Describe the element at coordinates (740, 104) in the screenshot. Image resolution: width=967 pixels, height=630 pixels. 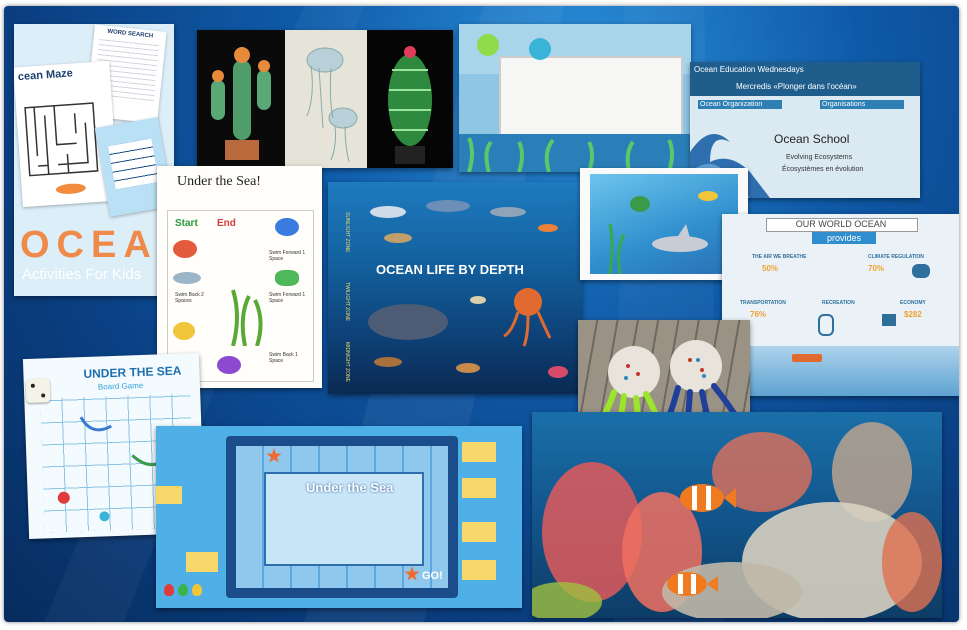
I see `tab-ocean-organization: Ocean Organization` at that location.